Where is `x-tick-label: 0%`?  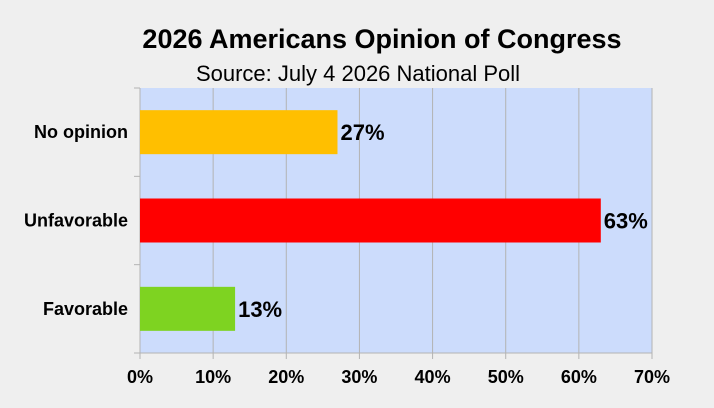 x-tick-label: 0% is located at coordinates (140, 377).